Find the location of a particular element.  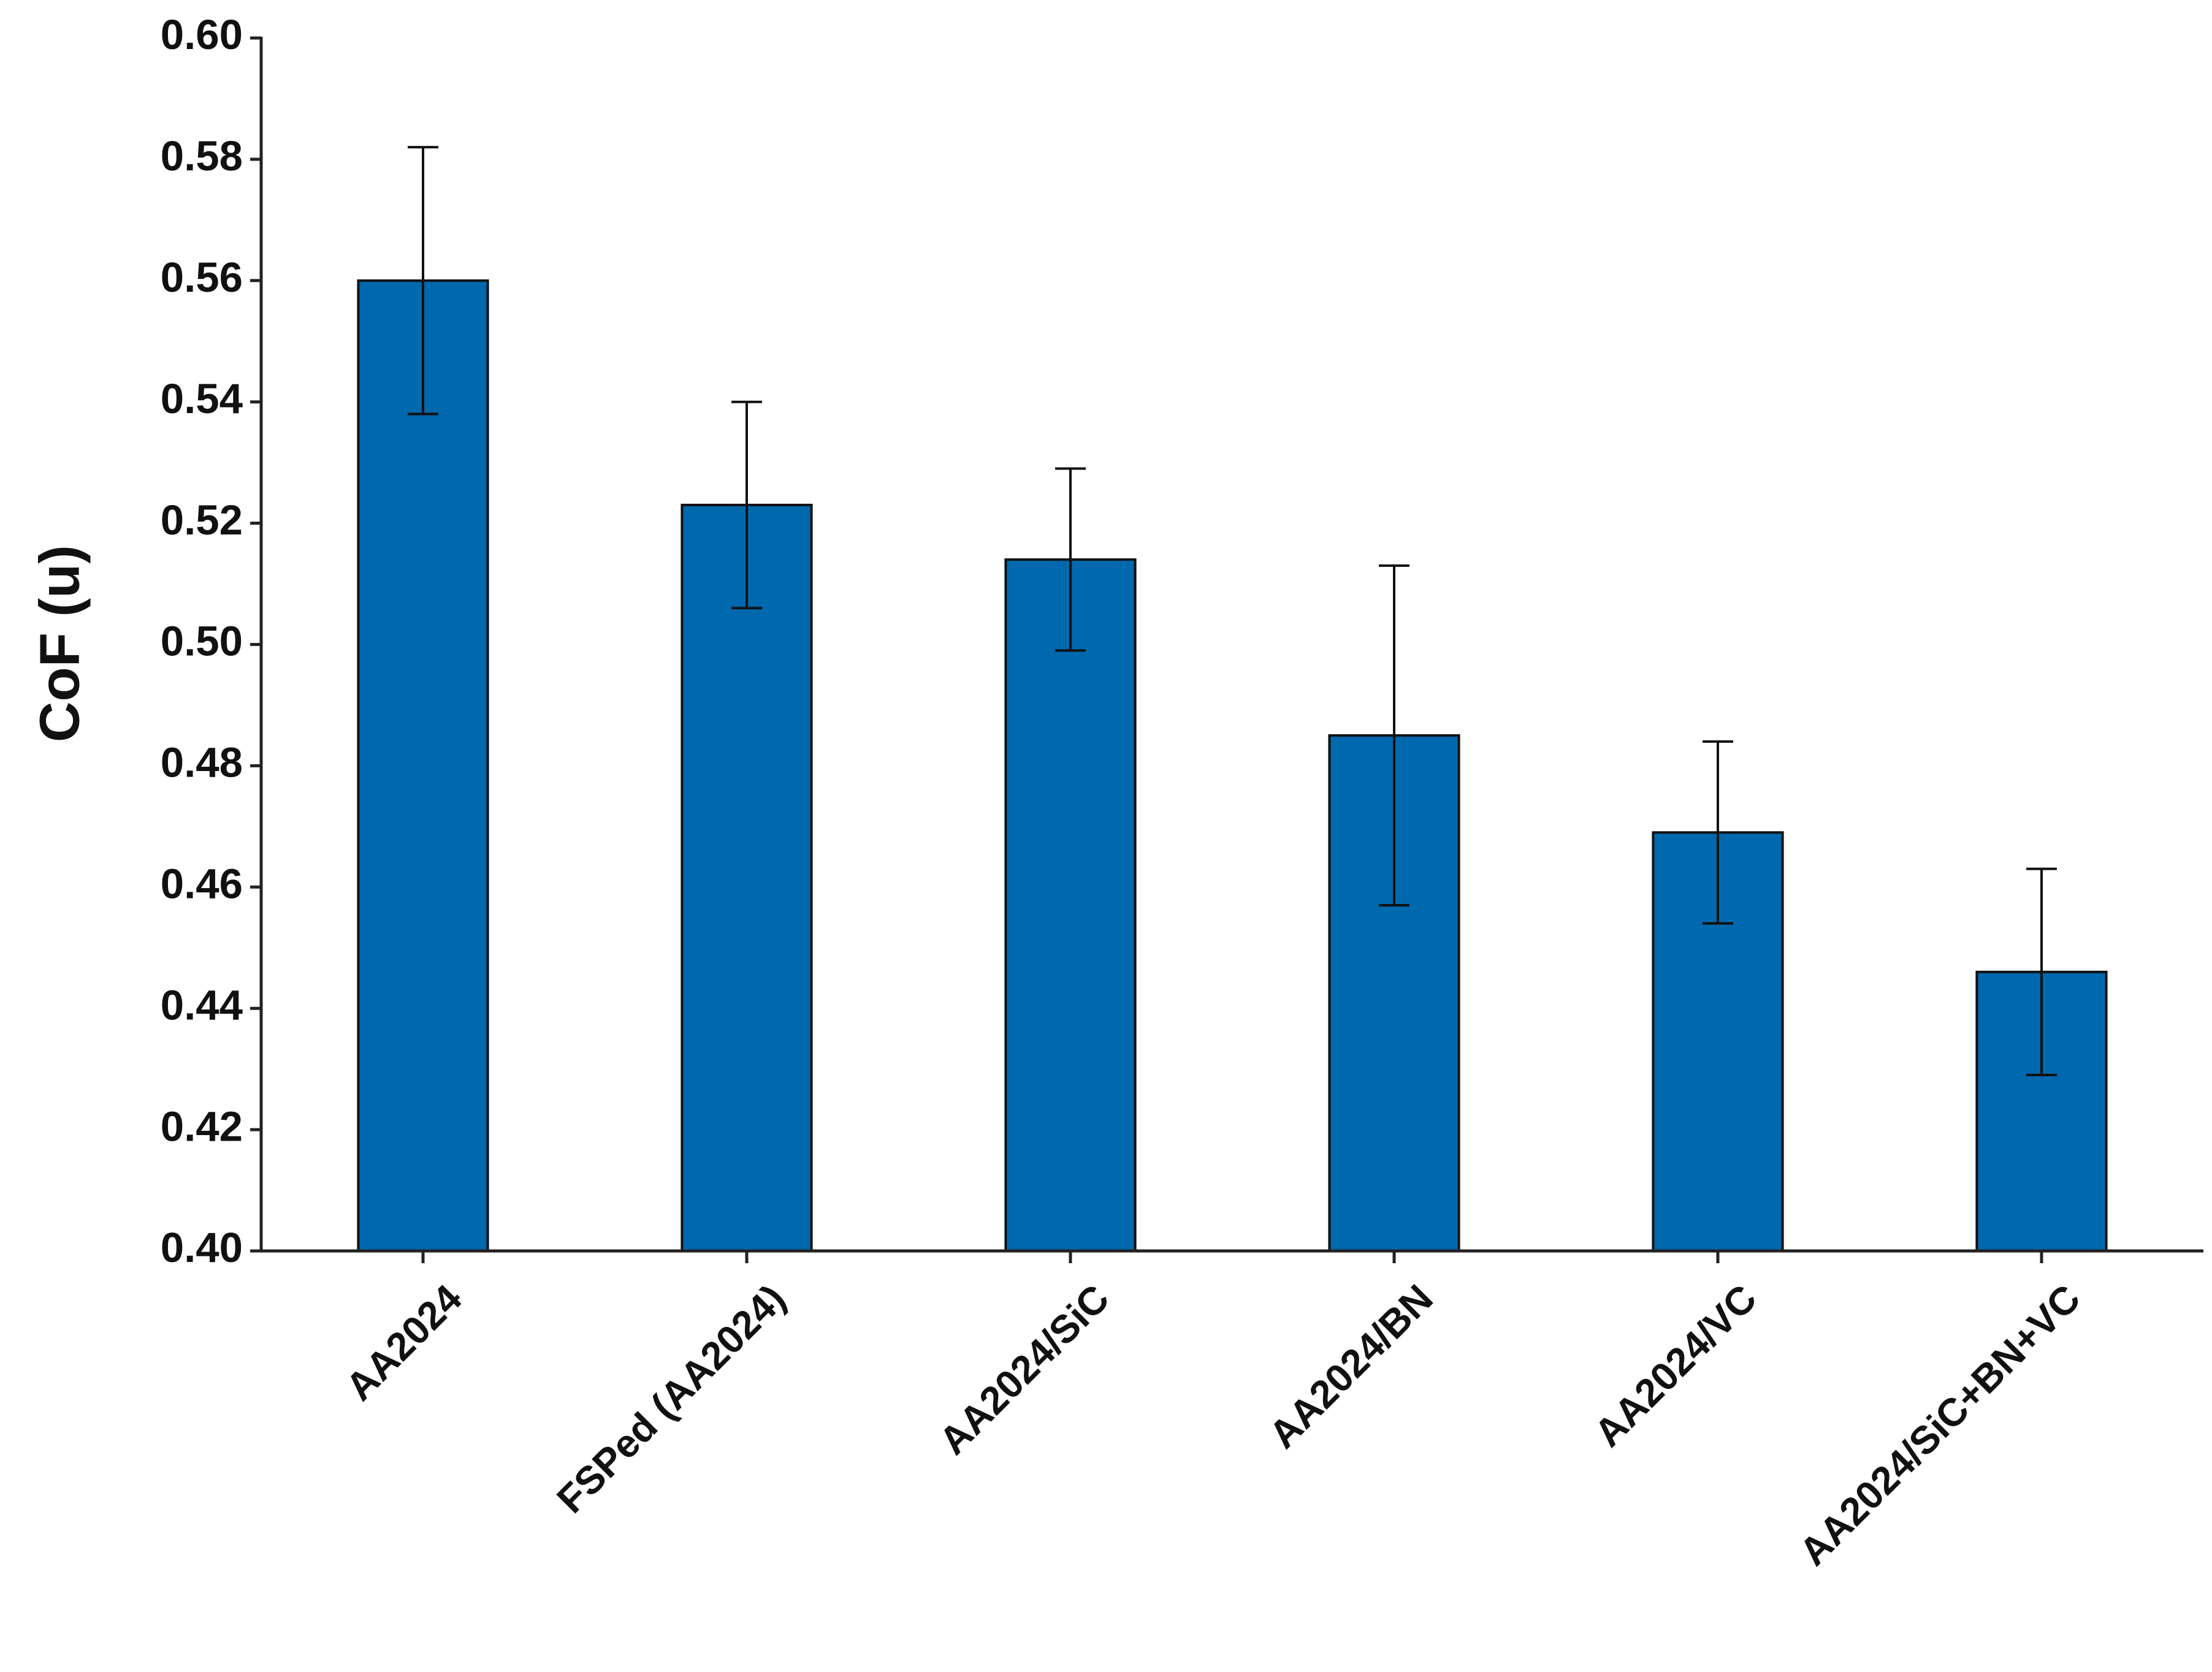

y-tick-label: 0.56 is located at coordinates (202, 277).